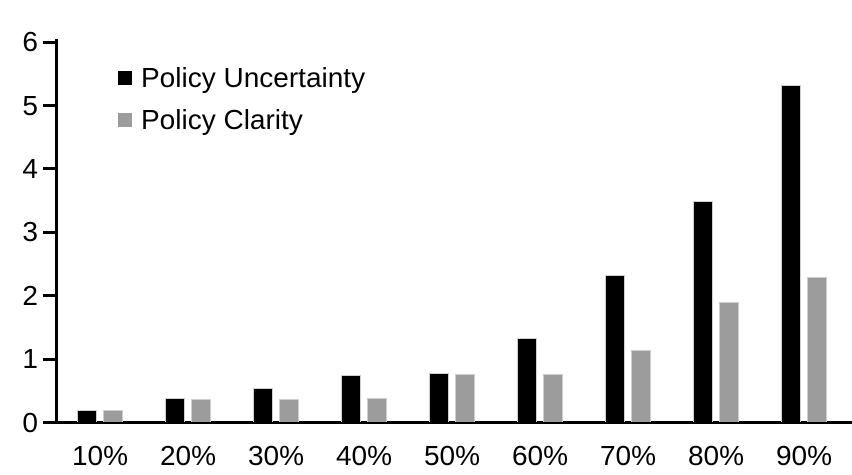  Describe the element at coordinates (30, 42) in the screenshot. I see `y-tick-label: 6` at that location.